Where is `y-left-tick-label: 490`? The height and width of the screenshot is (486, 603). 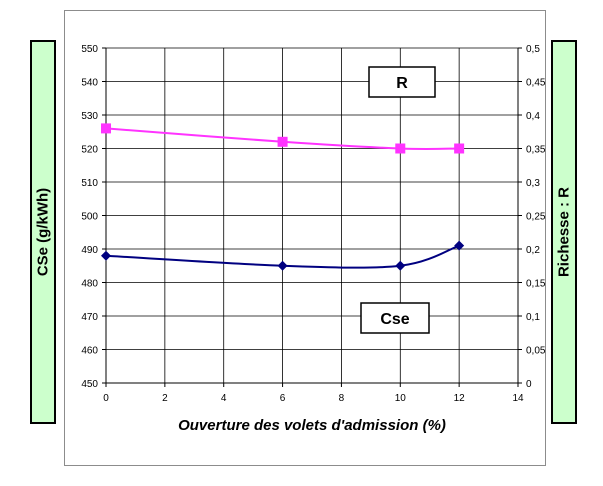 y-left-tick-label: 490 is located at coordinates (89, 250).